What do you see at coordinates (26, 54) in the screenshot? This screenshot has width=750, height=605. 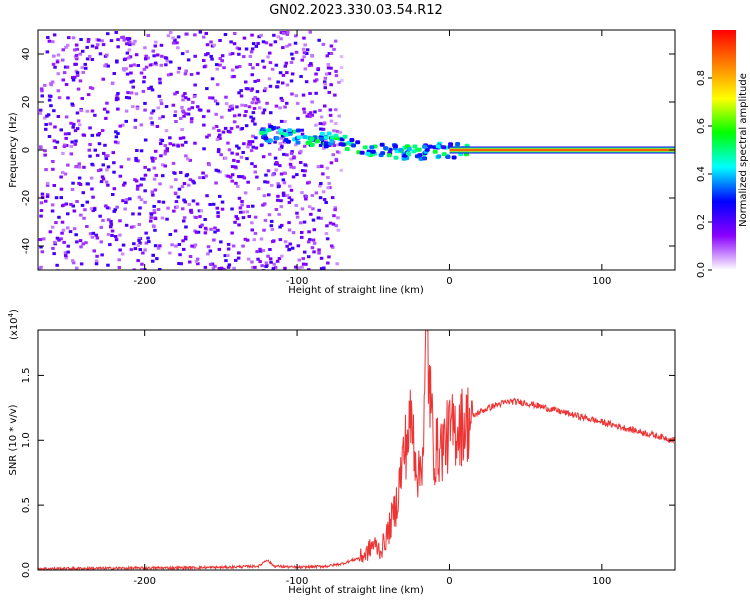 I see `spectrogram-y-tick-label: 40` at bounding box center [26, 54].